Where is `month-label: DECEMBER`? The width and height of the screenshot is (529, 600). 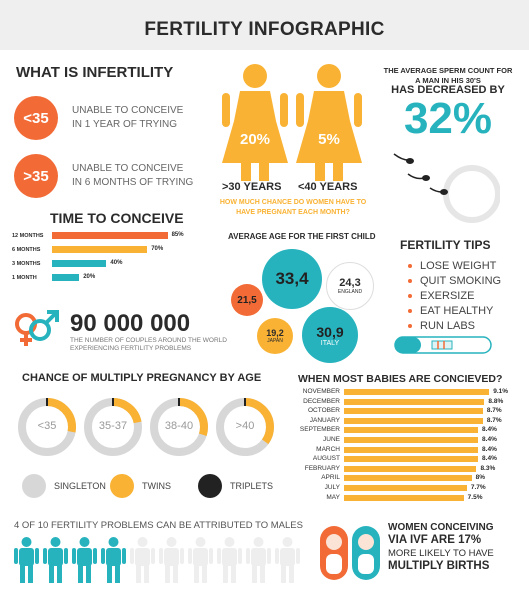 month-label: DECEMBER is located at coordinates (321, 401).